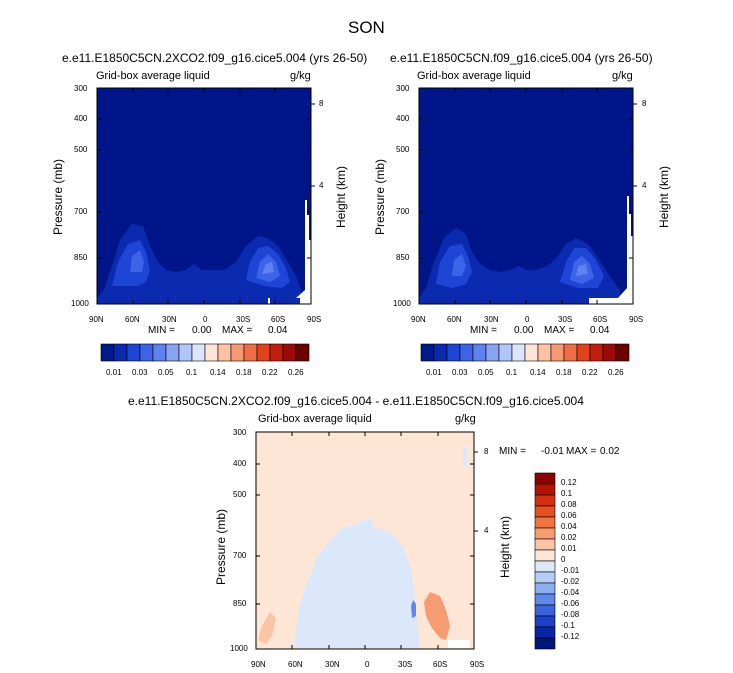  Describe the element at coordinates (465, 419) in the screenshot. I see `panel3-units: g/kg` at that location.